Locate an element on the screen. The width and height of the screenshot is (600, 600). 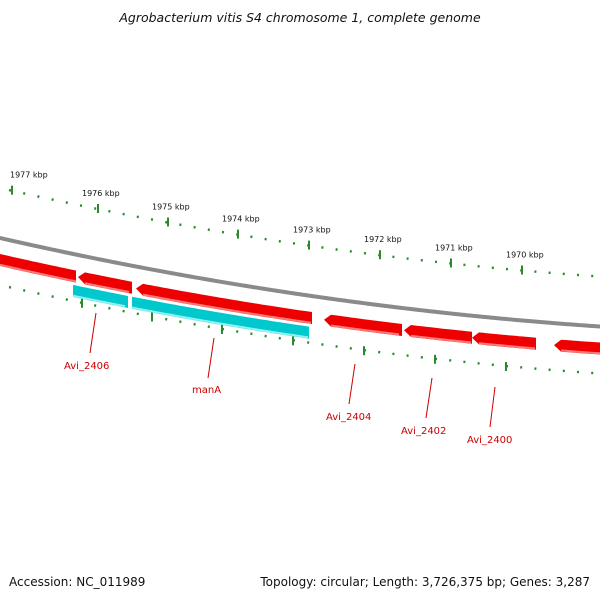
gene-label: Avi_2404 is located at coordinates (348, 417).